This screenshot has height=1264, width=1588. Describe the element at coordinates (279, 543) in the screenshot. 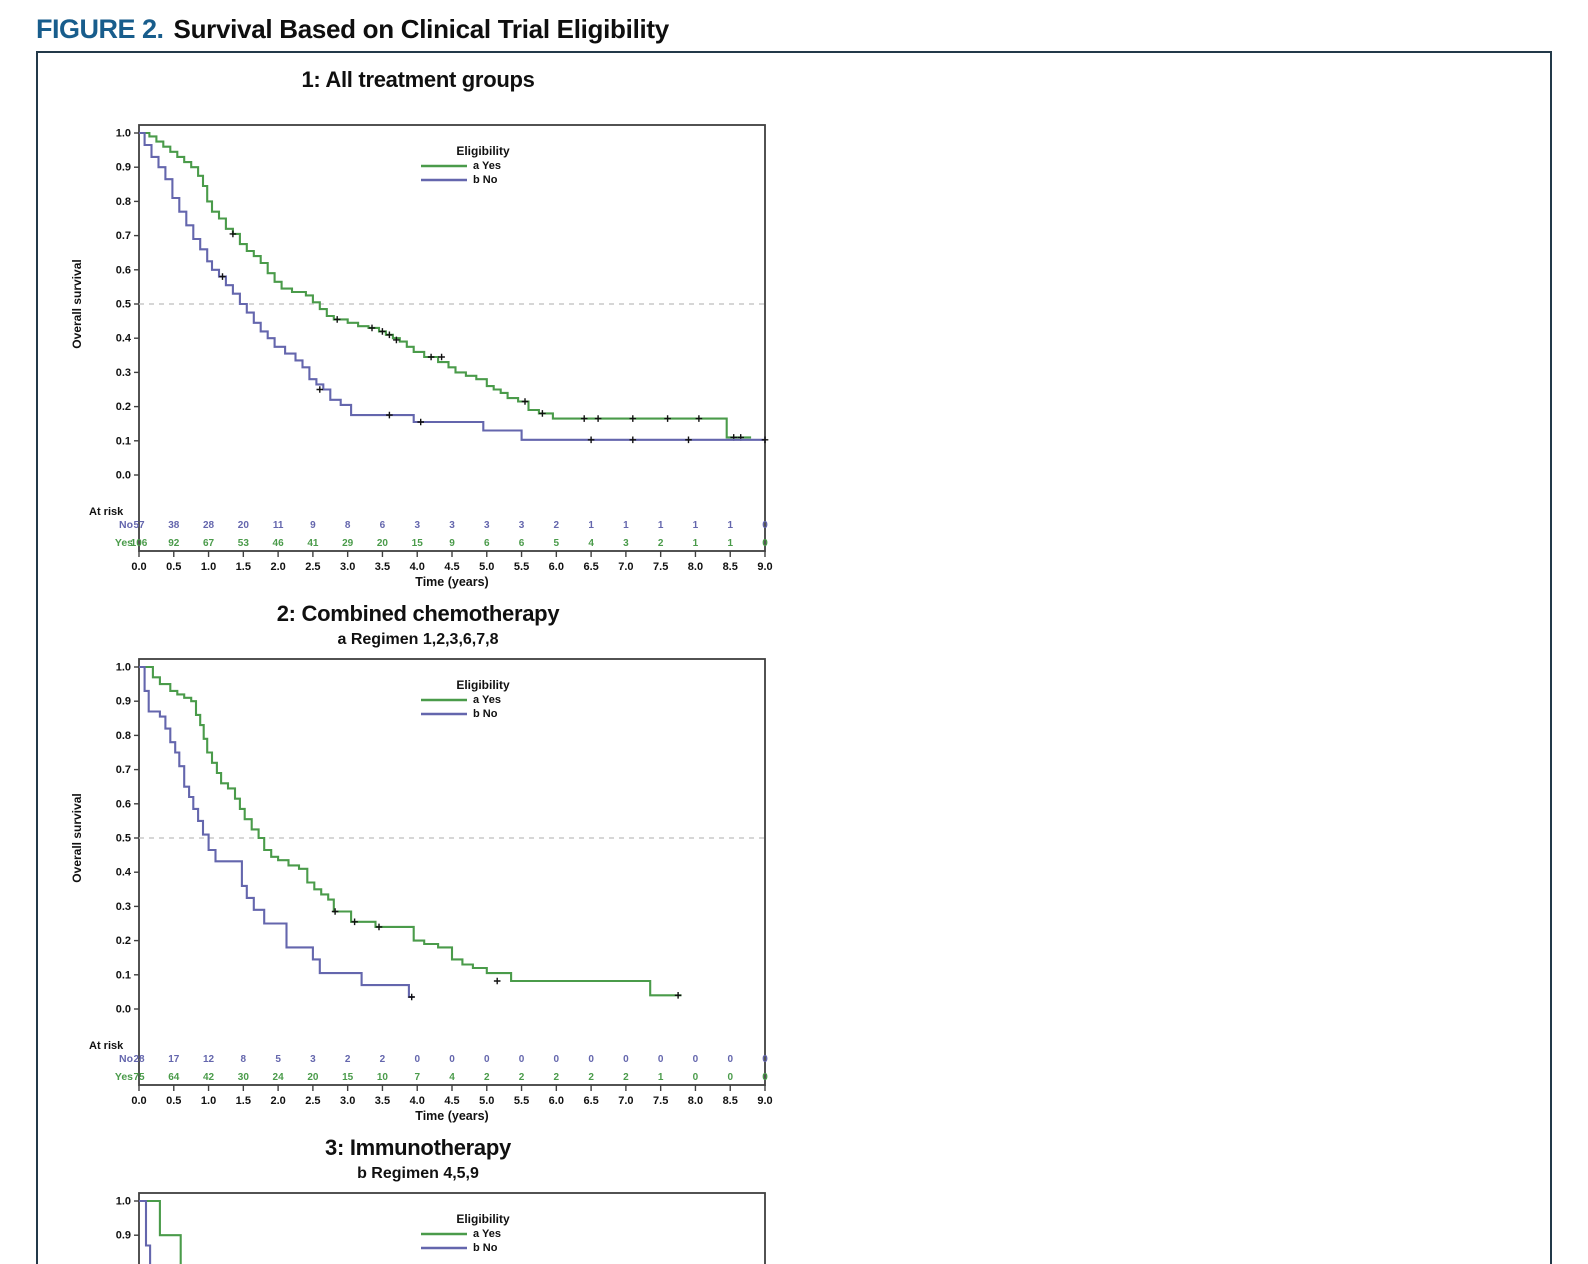

I see `at-risk-value: 46` at that location.